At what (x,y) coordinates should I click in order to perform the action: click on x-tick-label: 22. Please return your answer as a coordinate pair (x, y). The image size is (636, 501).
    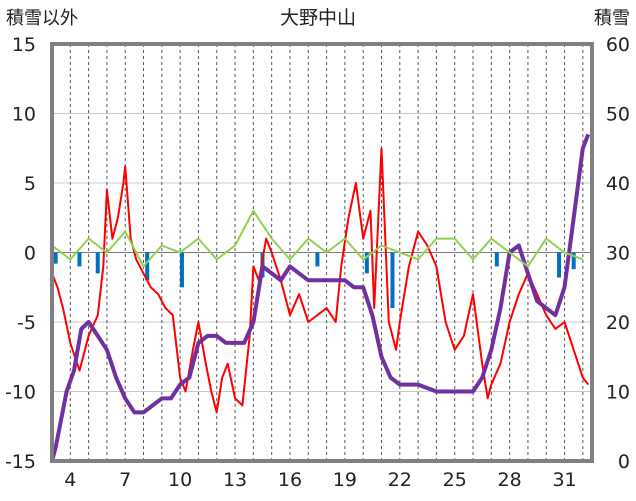
    Looking at the image, I should click on (400, 480).